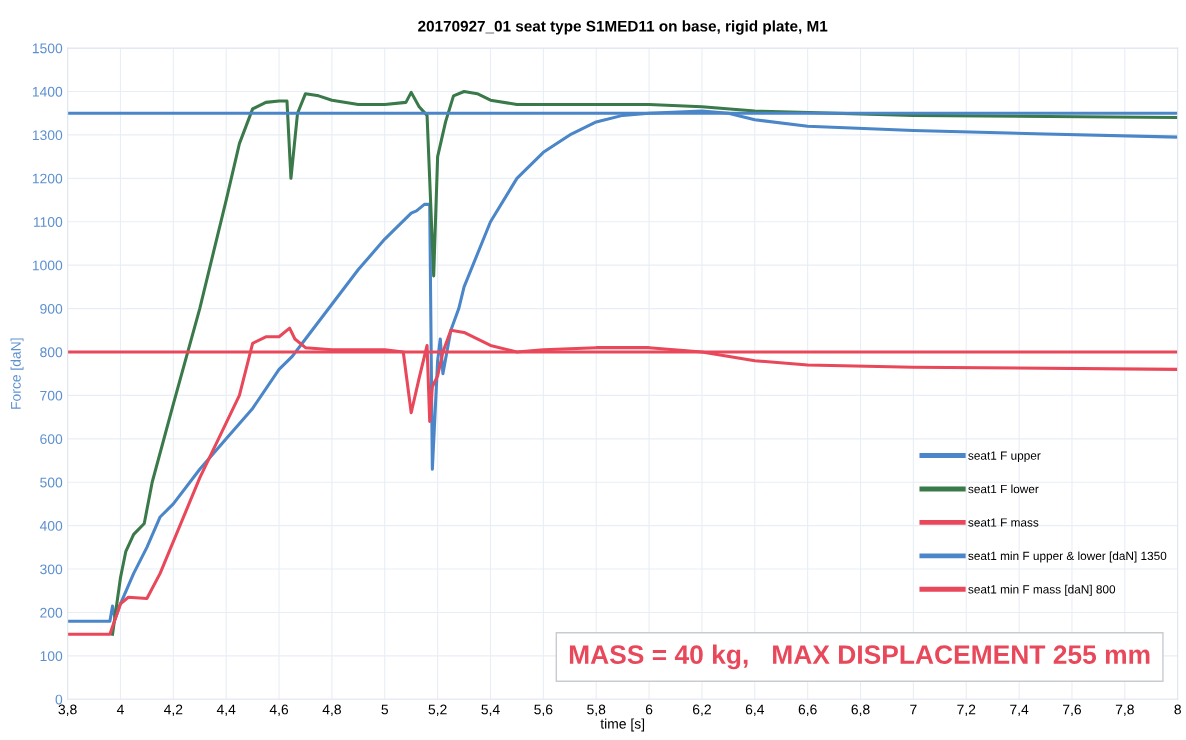  What do you see at coordinates (17, 373) in the screenshot?
I see `y-axis-title: Force [daN]` at bounding box center [17, 373].